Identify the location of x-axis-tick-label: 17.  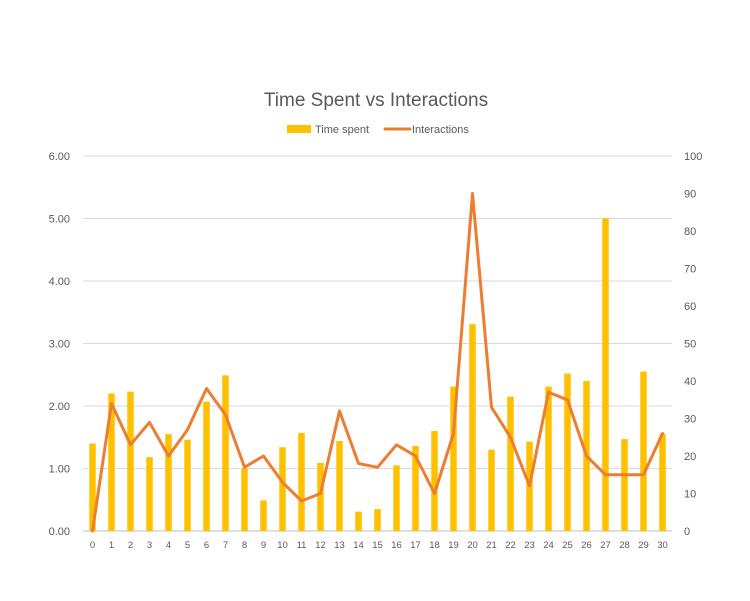
(415, 545).